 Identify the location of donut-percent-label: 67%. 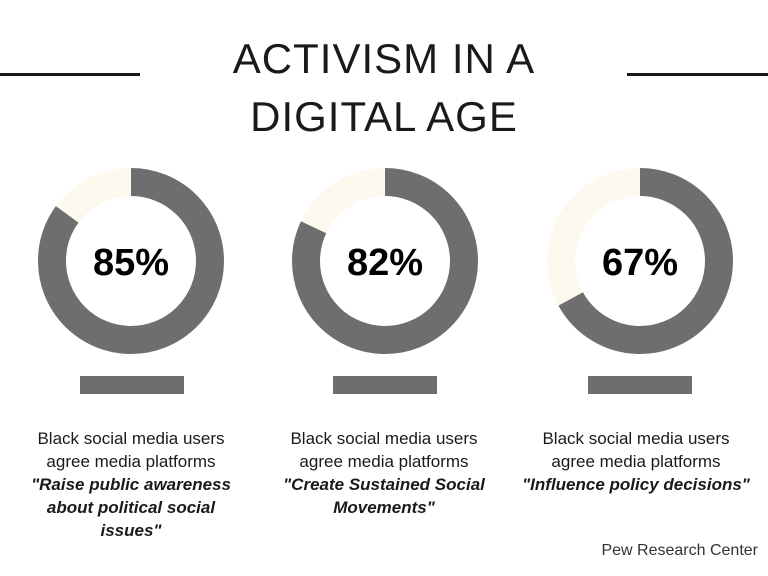
(640, 263).